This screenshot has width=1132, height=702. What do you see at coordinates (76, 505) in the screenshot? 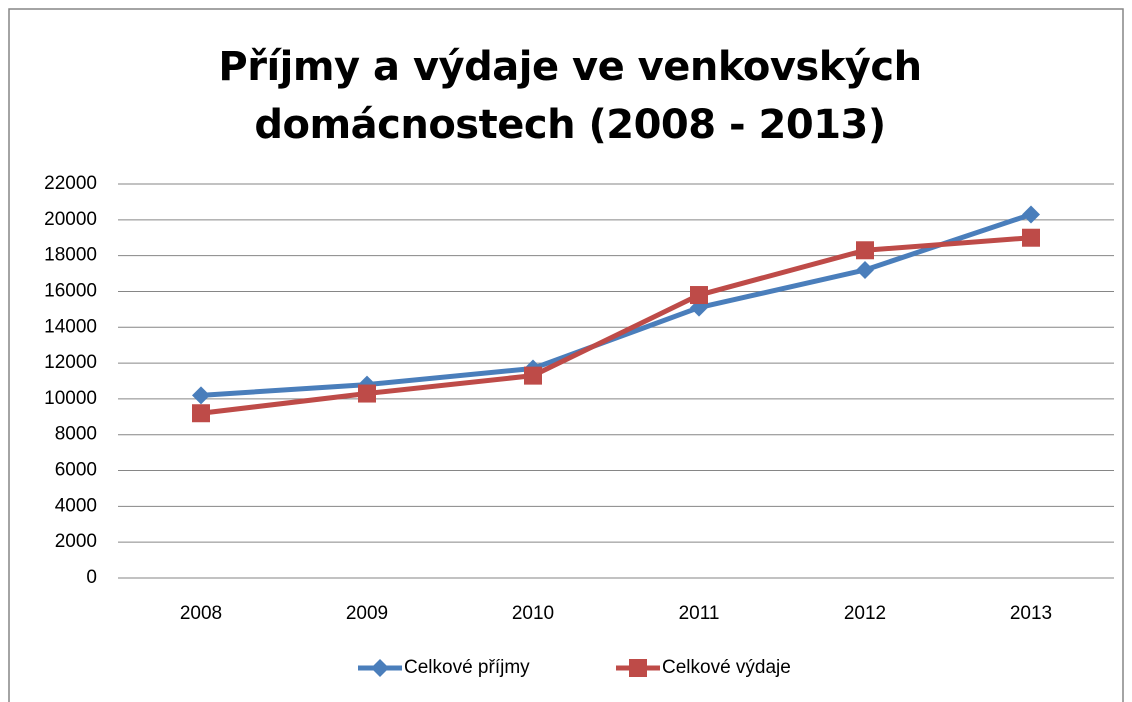
I see `y-tick-label: 4000` at bounding box center [76, 505].